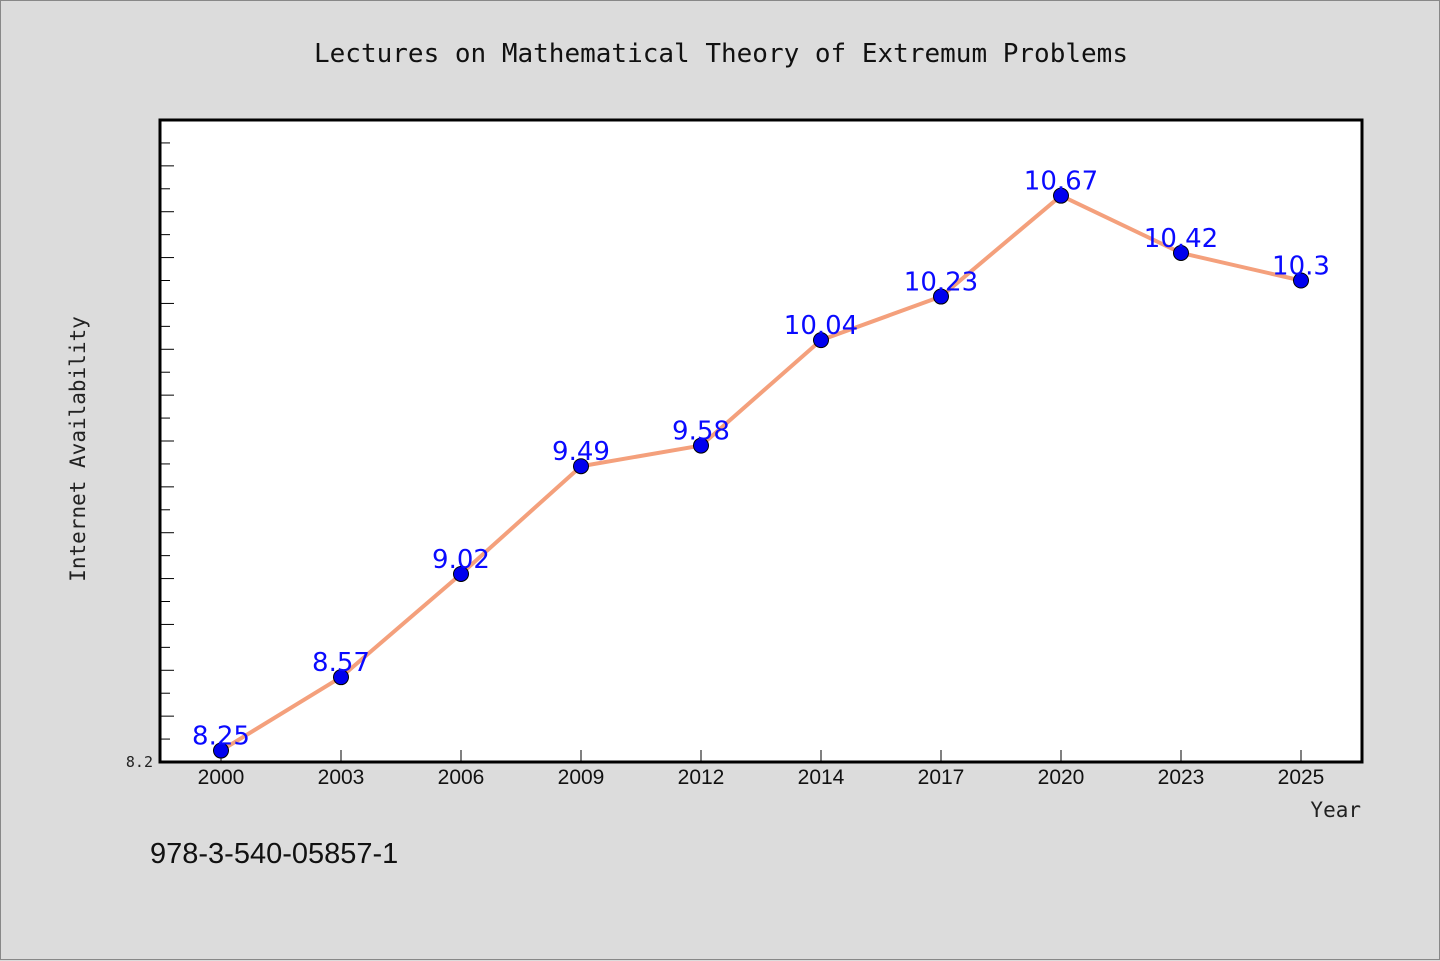  What do you see at coordinates (941, 283) in the screenshot?
I see `data-label: 10.23` at bounding box center [941, 283].